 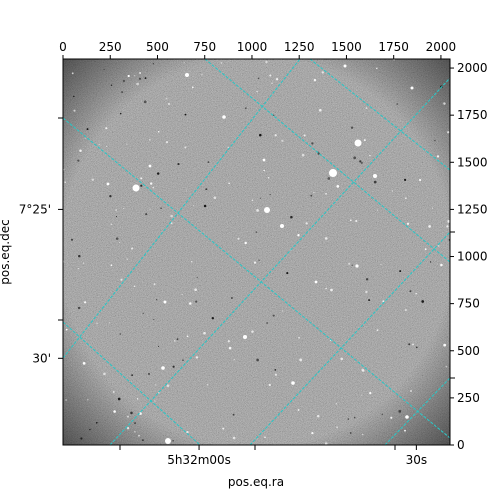 I want to click on ra-tick-label: 30s, so click(x=417, y=460).